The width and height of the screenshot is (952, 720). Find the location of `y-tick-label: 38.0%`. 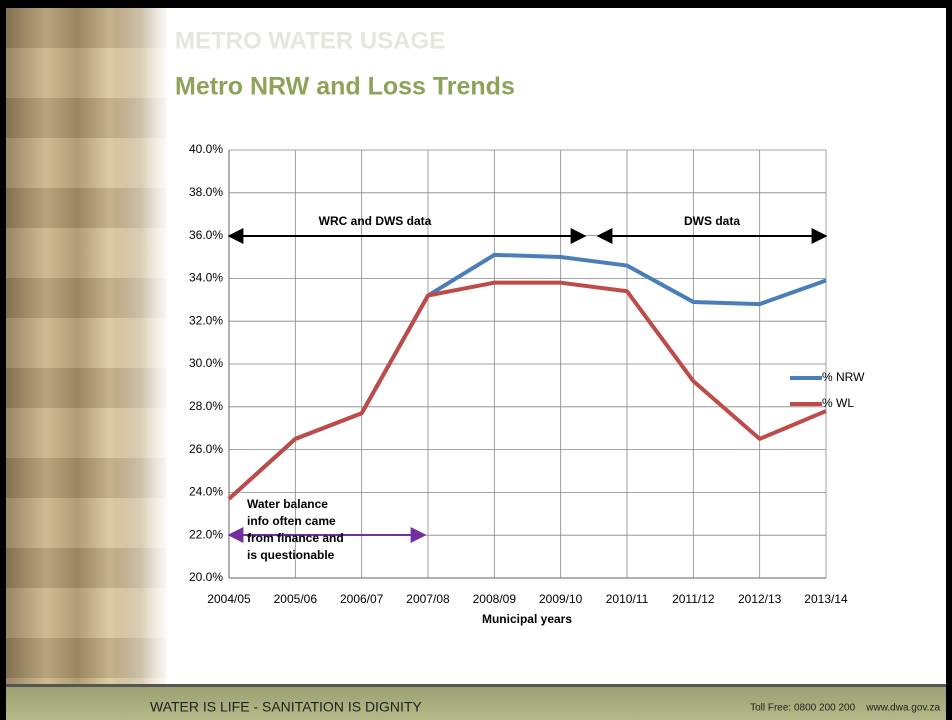

y-tick-label: 38.0% is located at coordinates (206, 192).